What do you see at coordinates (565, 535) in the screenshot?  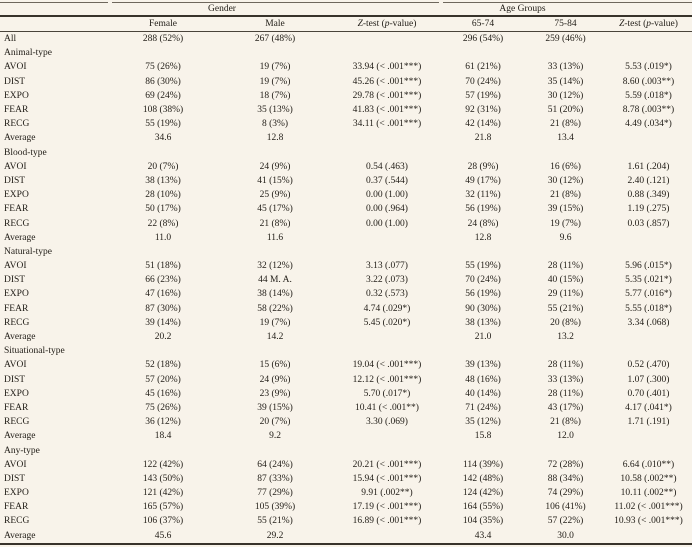 I see `value-cell: 30.0` at bounding box center [565, 535].